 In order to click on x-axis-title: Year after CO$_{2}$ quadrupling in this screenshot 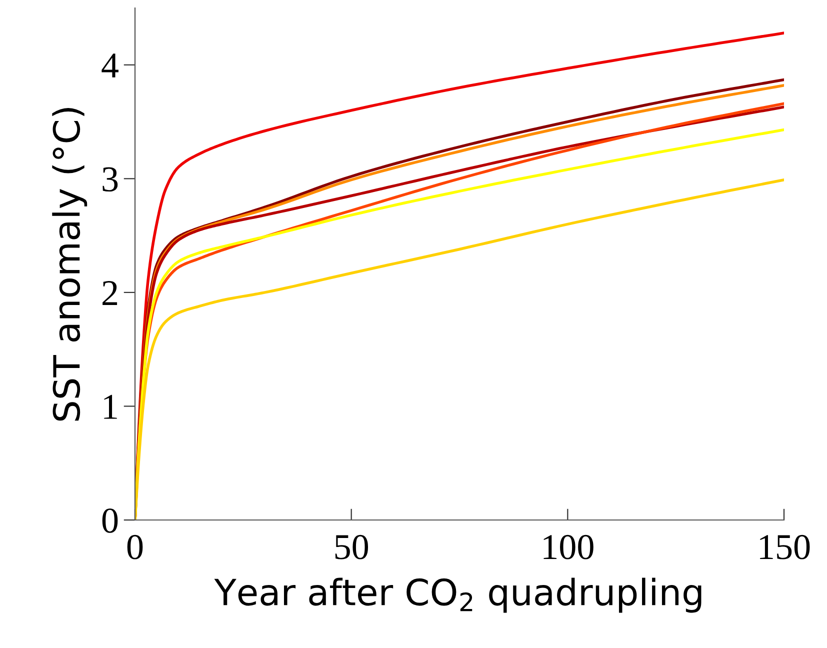, I will do `click(458, 595)`.